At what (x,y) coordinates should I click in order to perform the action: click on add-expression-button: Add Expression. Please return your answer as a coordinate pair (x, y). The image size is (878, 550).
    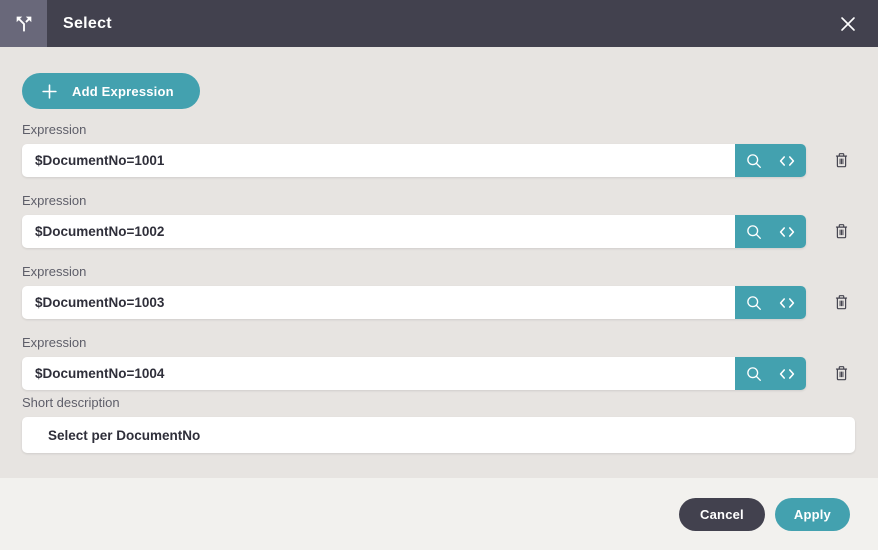
    Looking at the image, I should click on (111, 91).